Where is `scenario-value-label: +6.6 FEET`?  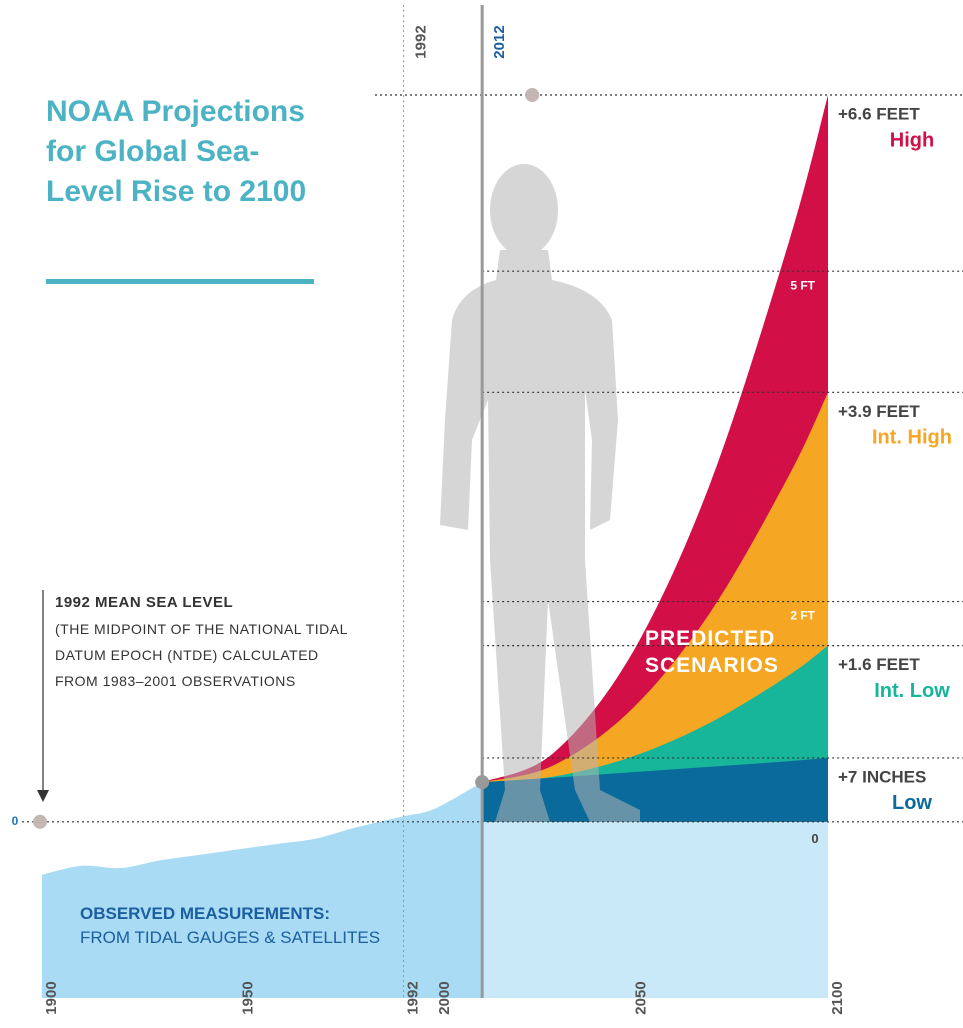
scenario-value-label: +6.6 FEET is located at coordinates (879, 113).